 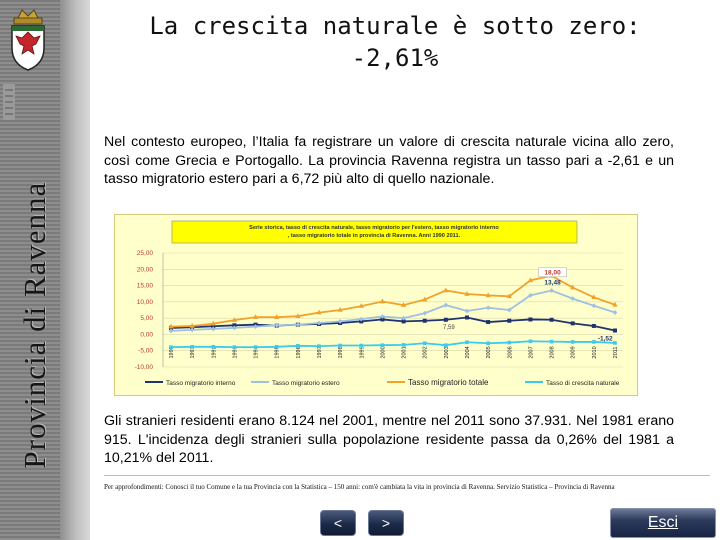 I want to click on x-tick-label: 2008, so click(x=553, y=352).